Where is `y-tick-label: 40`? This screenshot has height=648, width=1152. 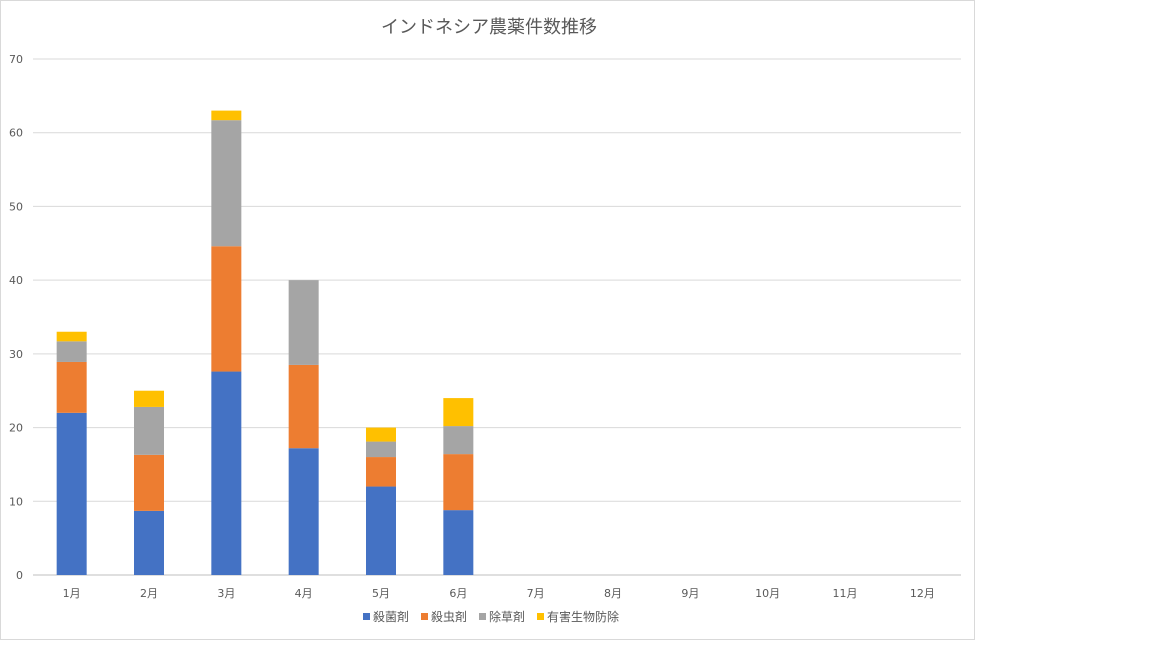 y-tick-label: 40 is located at coordinates (16, 280).